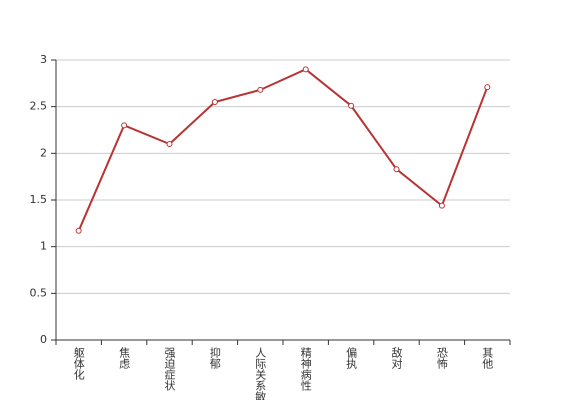  What do you see at coordinates (305, 369) in the screenshot?
I see `x-tick-label: 精神病性` at bounding box center [305, 369].